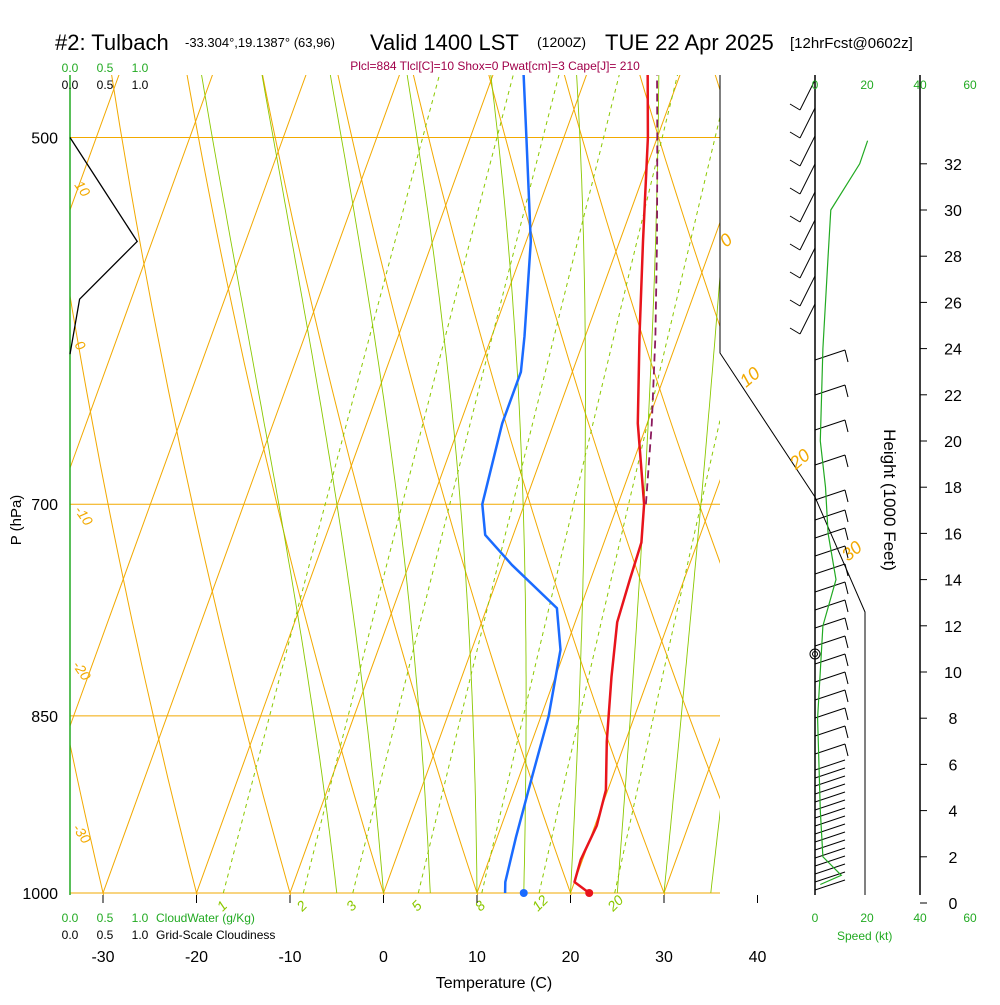 This screenshot has height=1005, width=1000. I want to click on cloudwater-tick-label-bottom: 1.0, so click(140, 918).